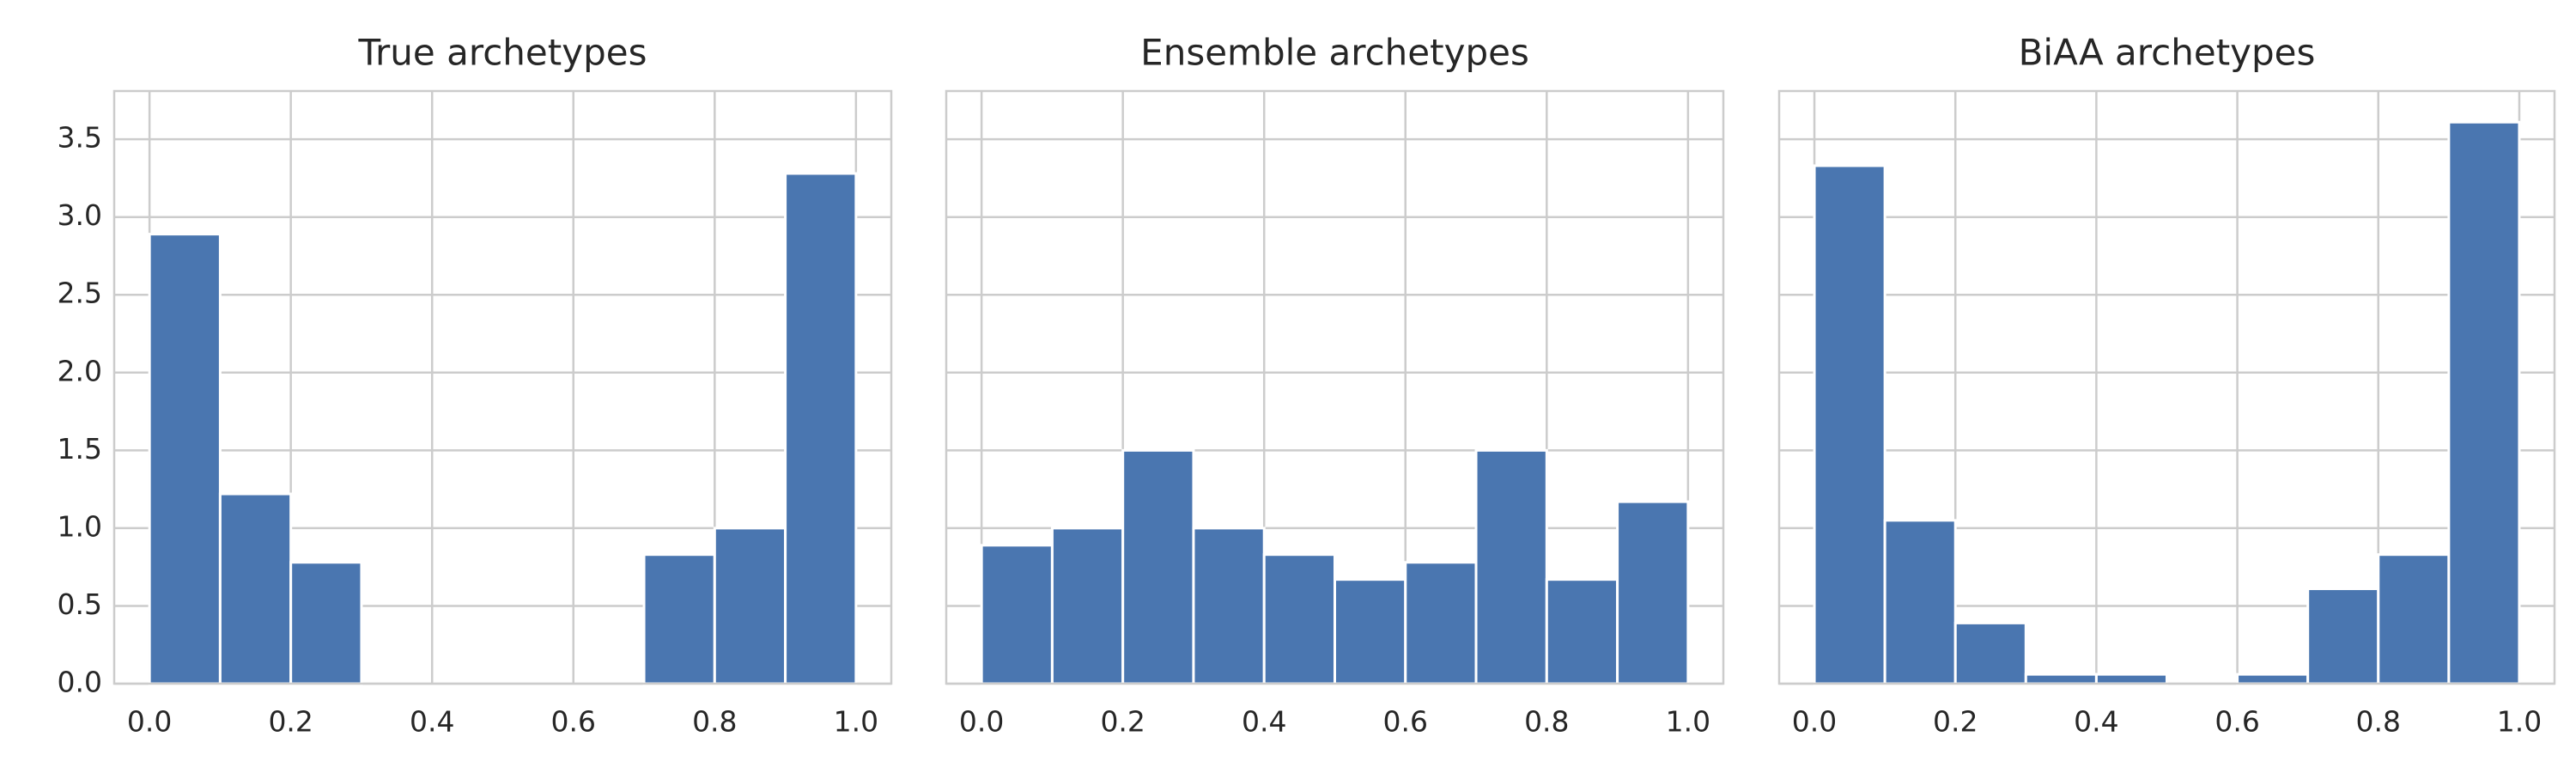 The width and height of the screenshot is (2576, 773). Describe the element at coordinates (80, 138) in the screenshot. I see `y-tick-label: 3.5` at that location.